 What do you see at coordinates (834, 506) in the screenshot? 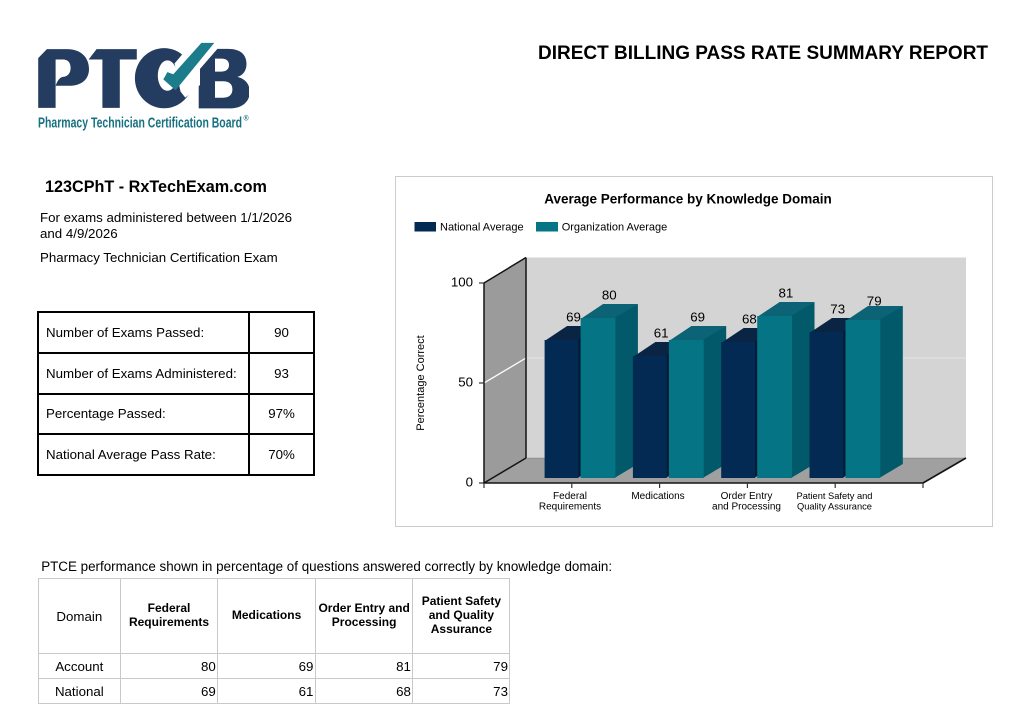
I see `svg-text: Quality Assurance` at bounding box center [834, 506].